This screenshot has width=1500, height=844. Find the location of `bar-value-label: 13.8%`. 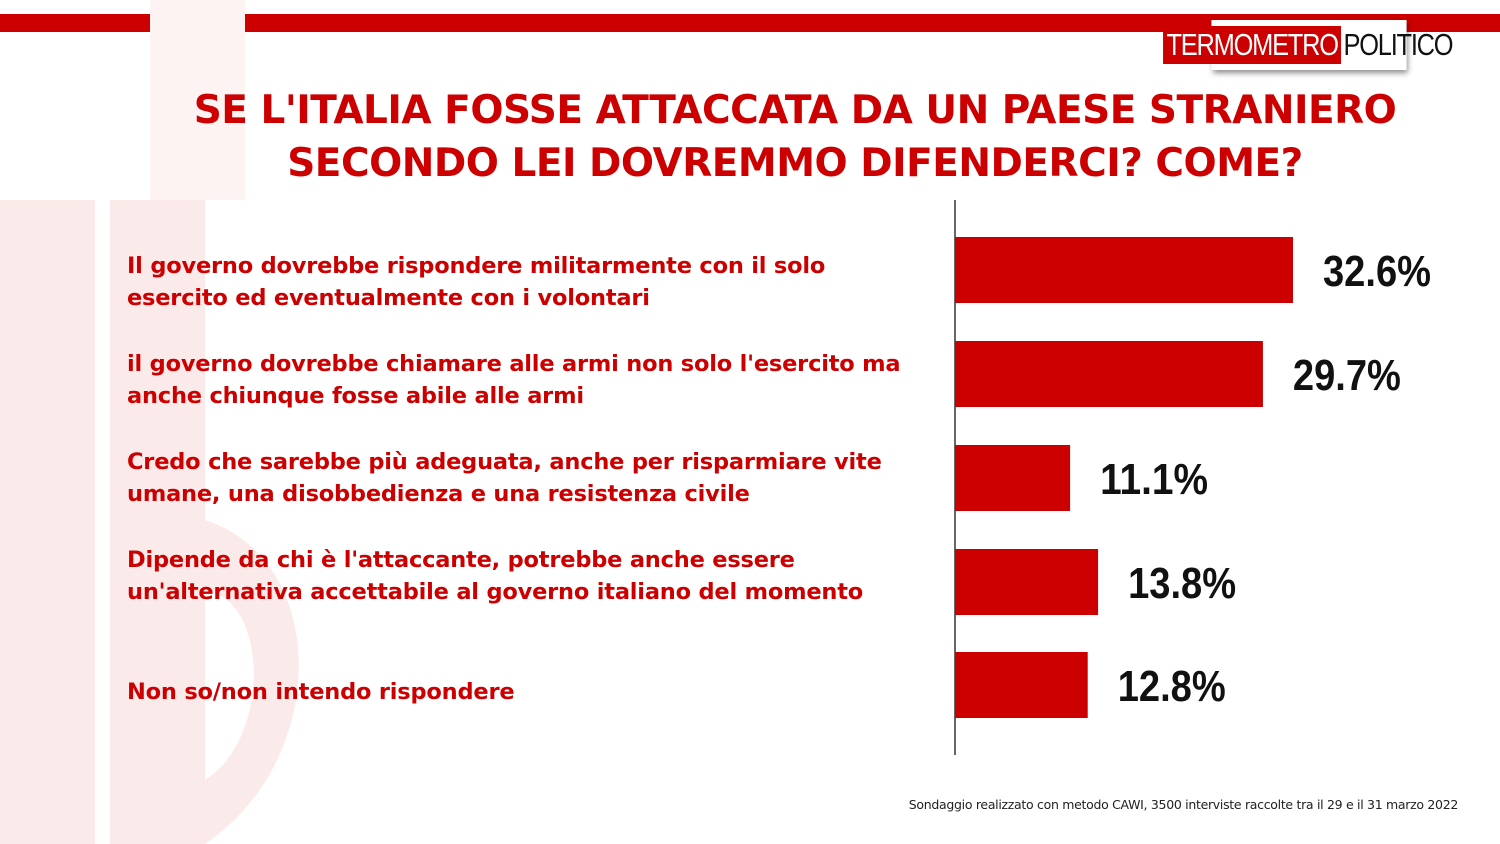

bar-value-label: 13.8% is located at coordinates (1182, 583).